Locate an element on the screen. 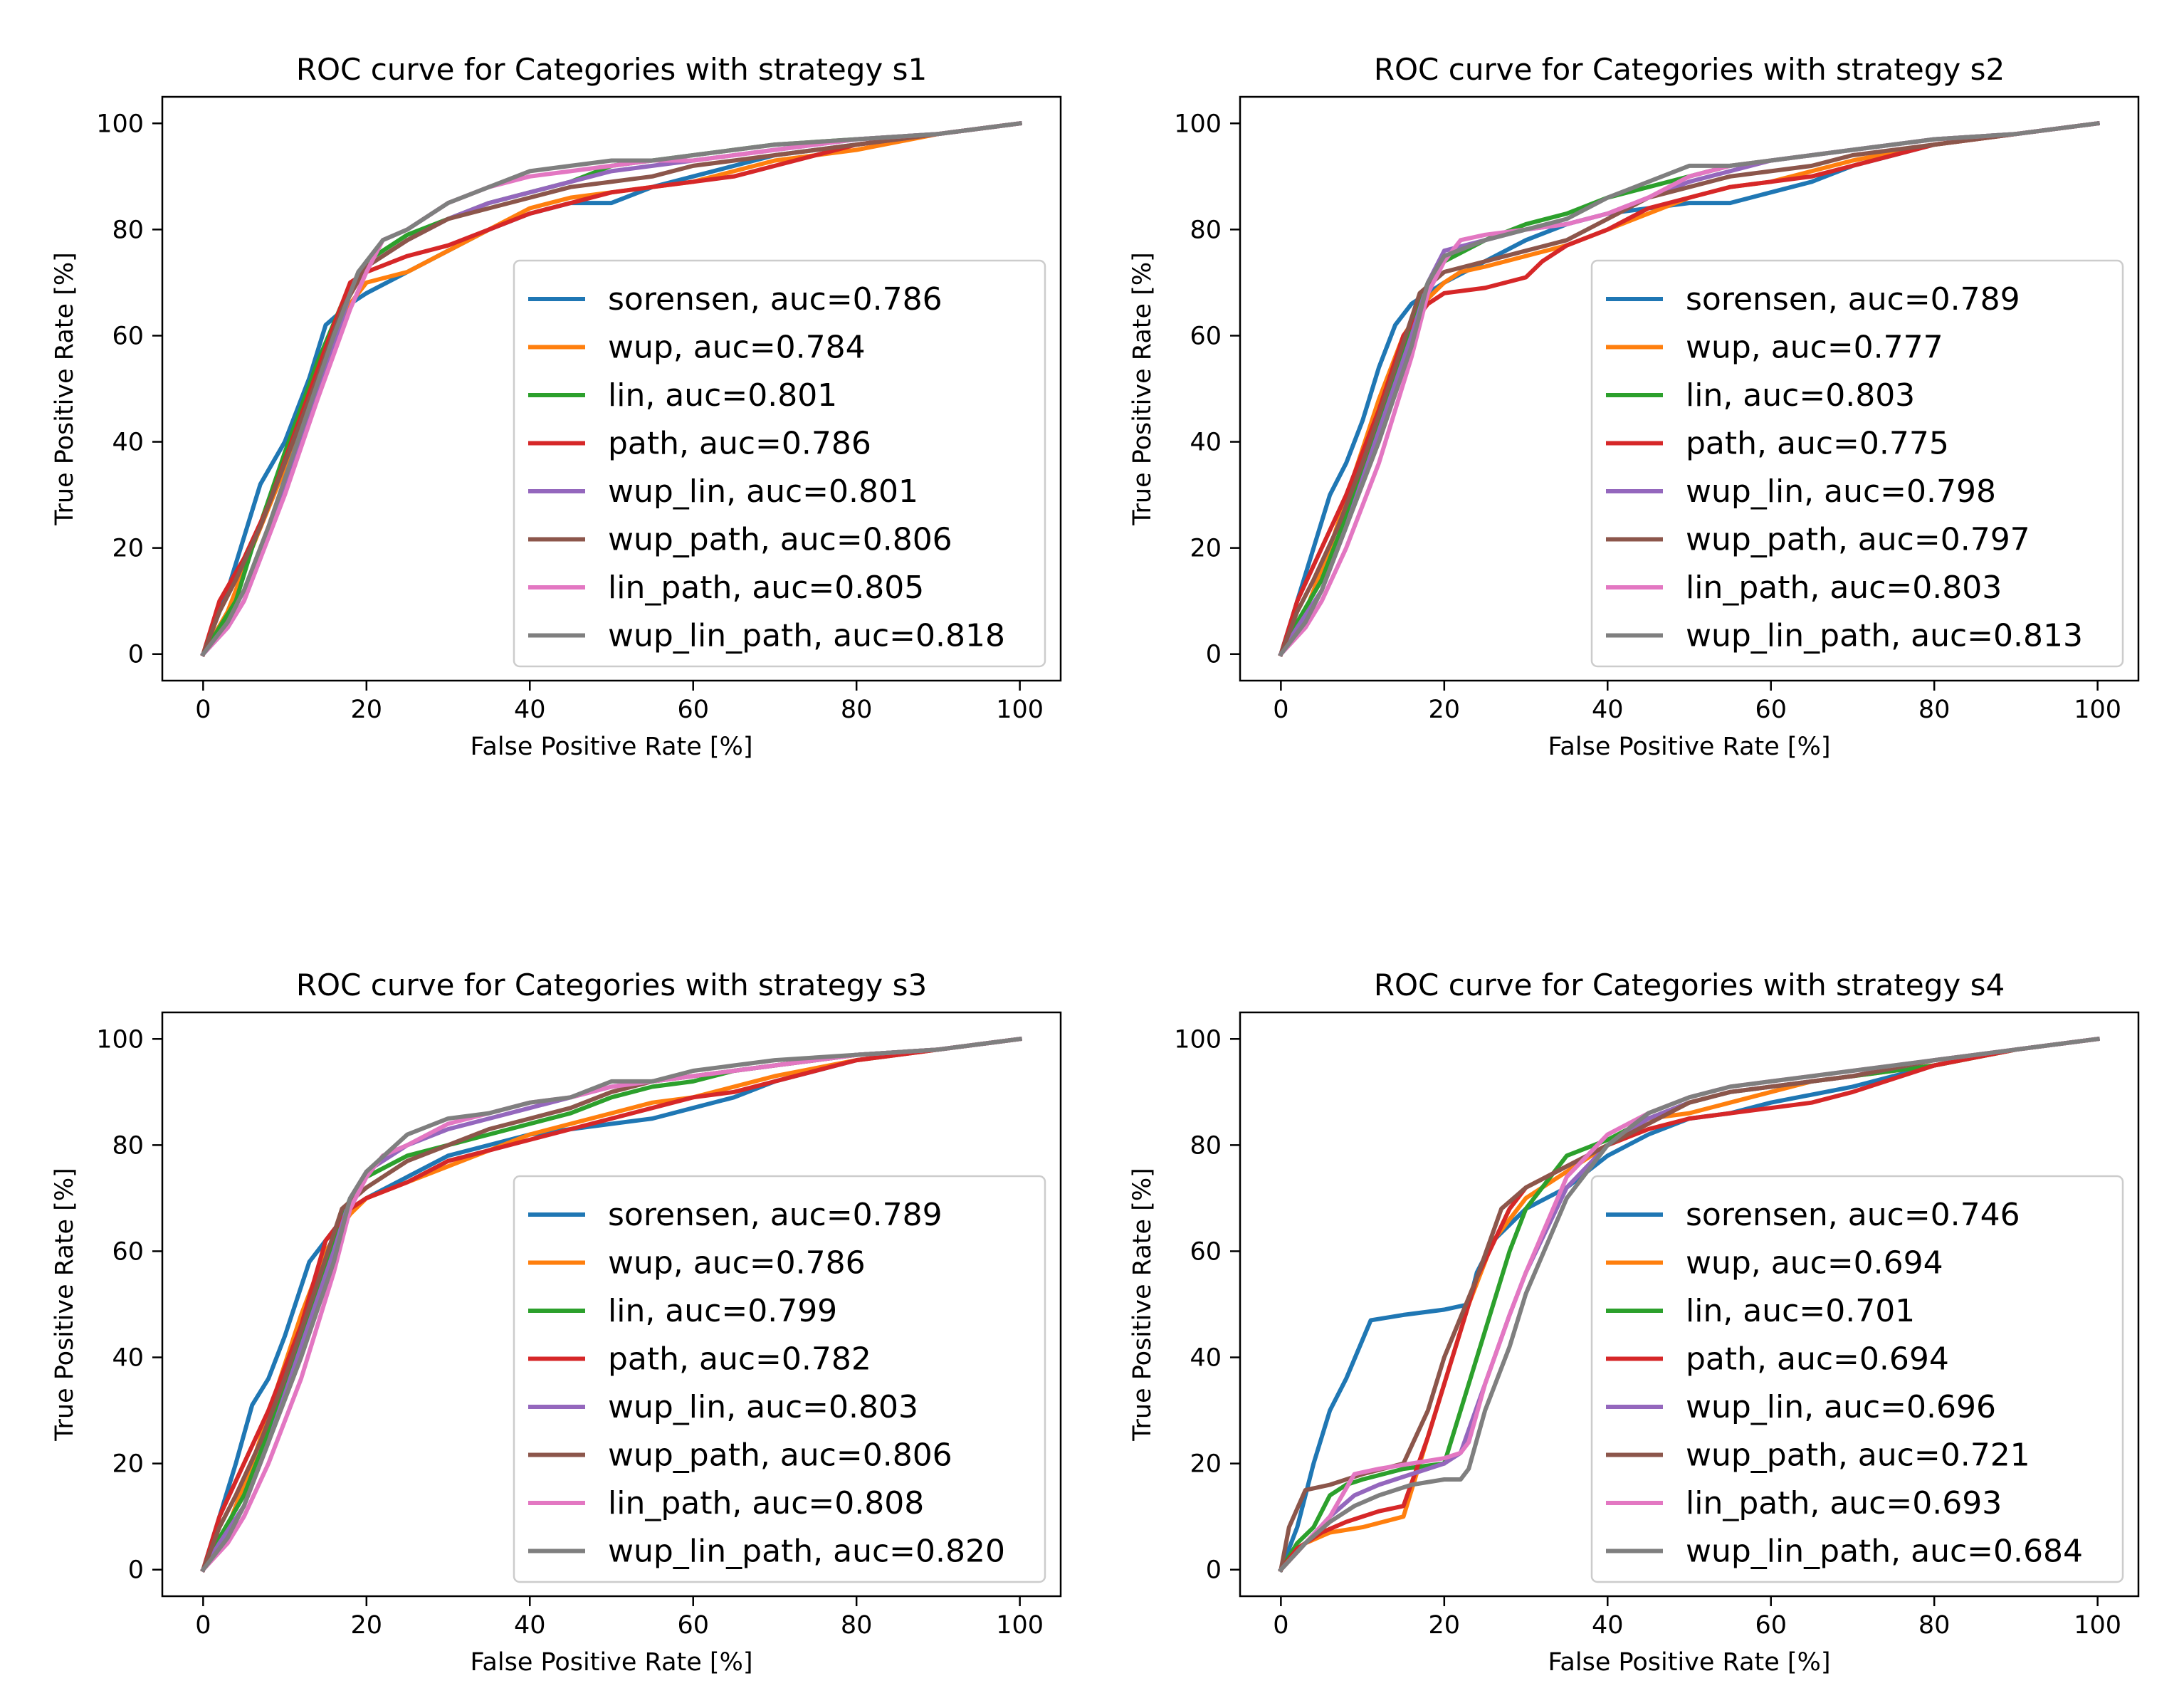 This screenshot has width=2184, height=1703. legend-label-wup-lin: wup_lin, auc=0.801 is located at coordinates (763, 492).